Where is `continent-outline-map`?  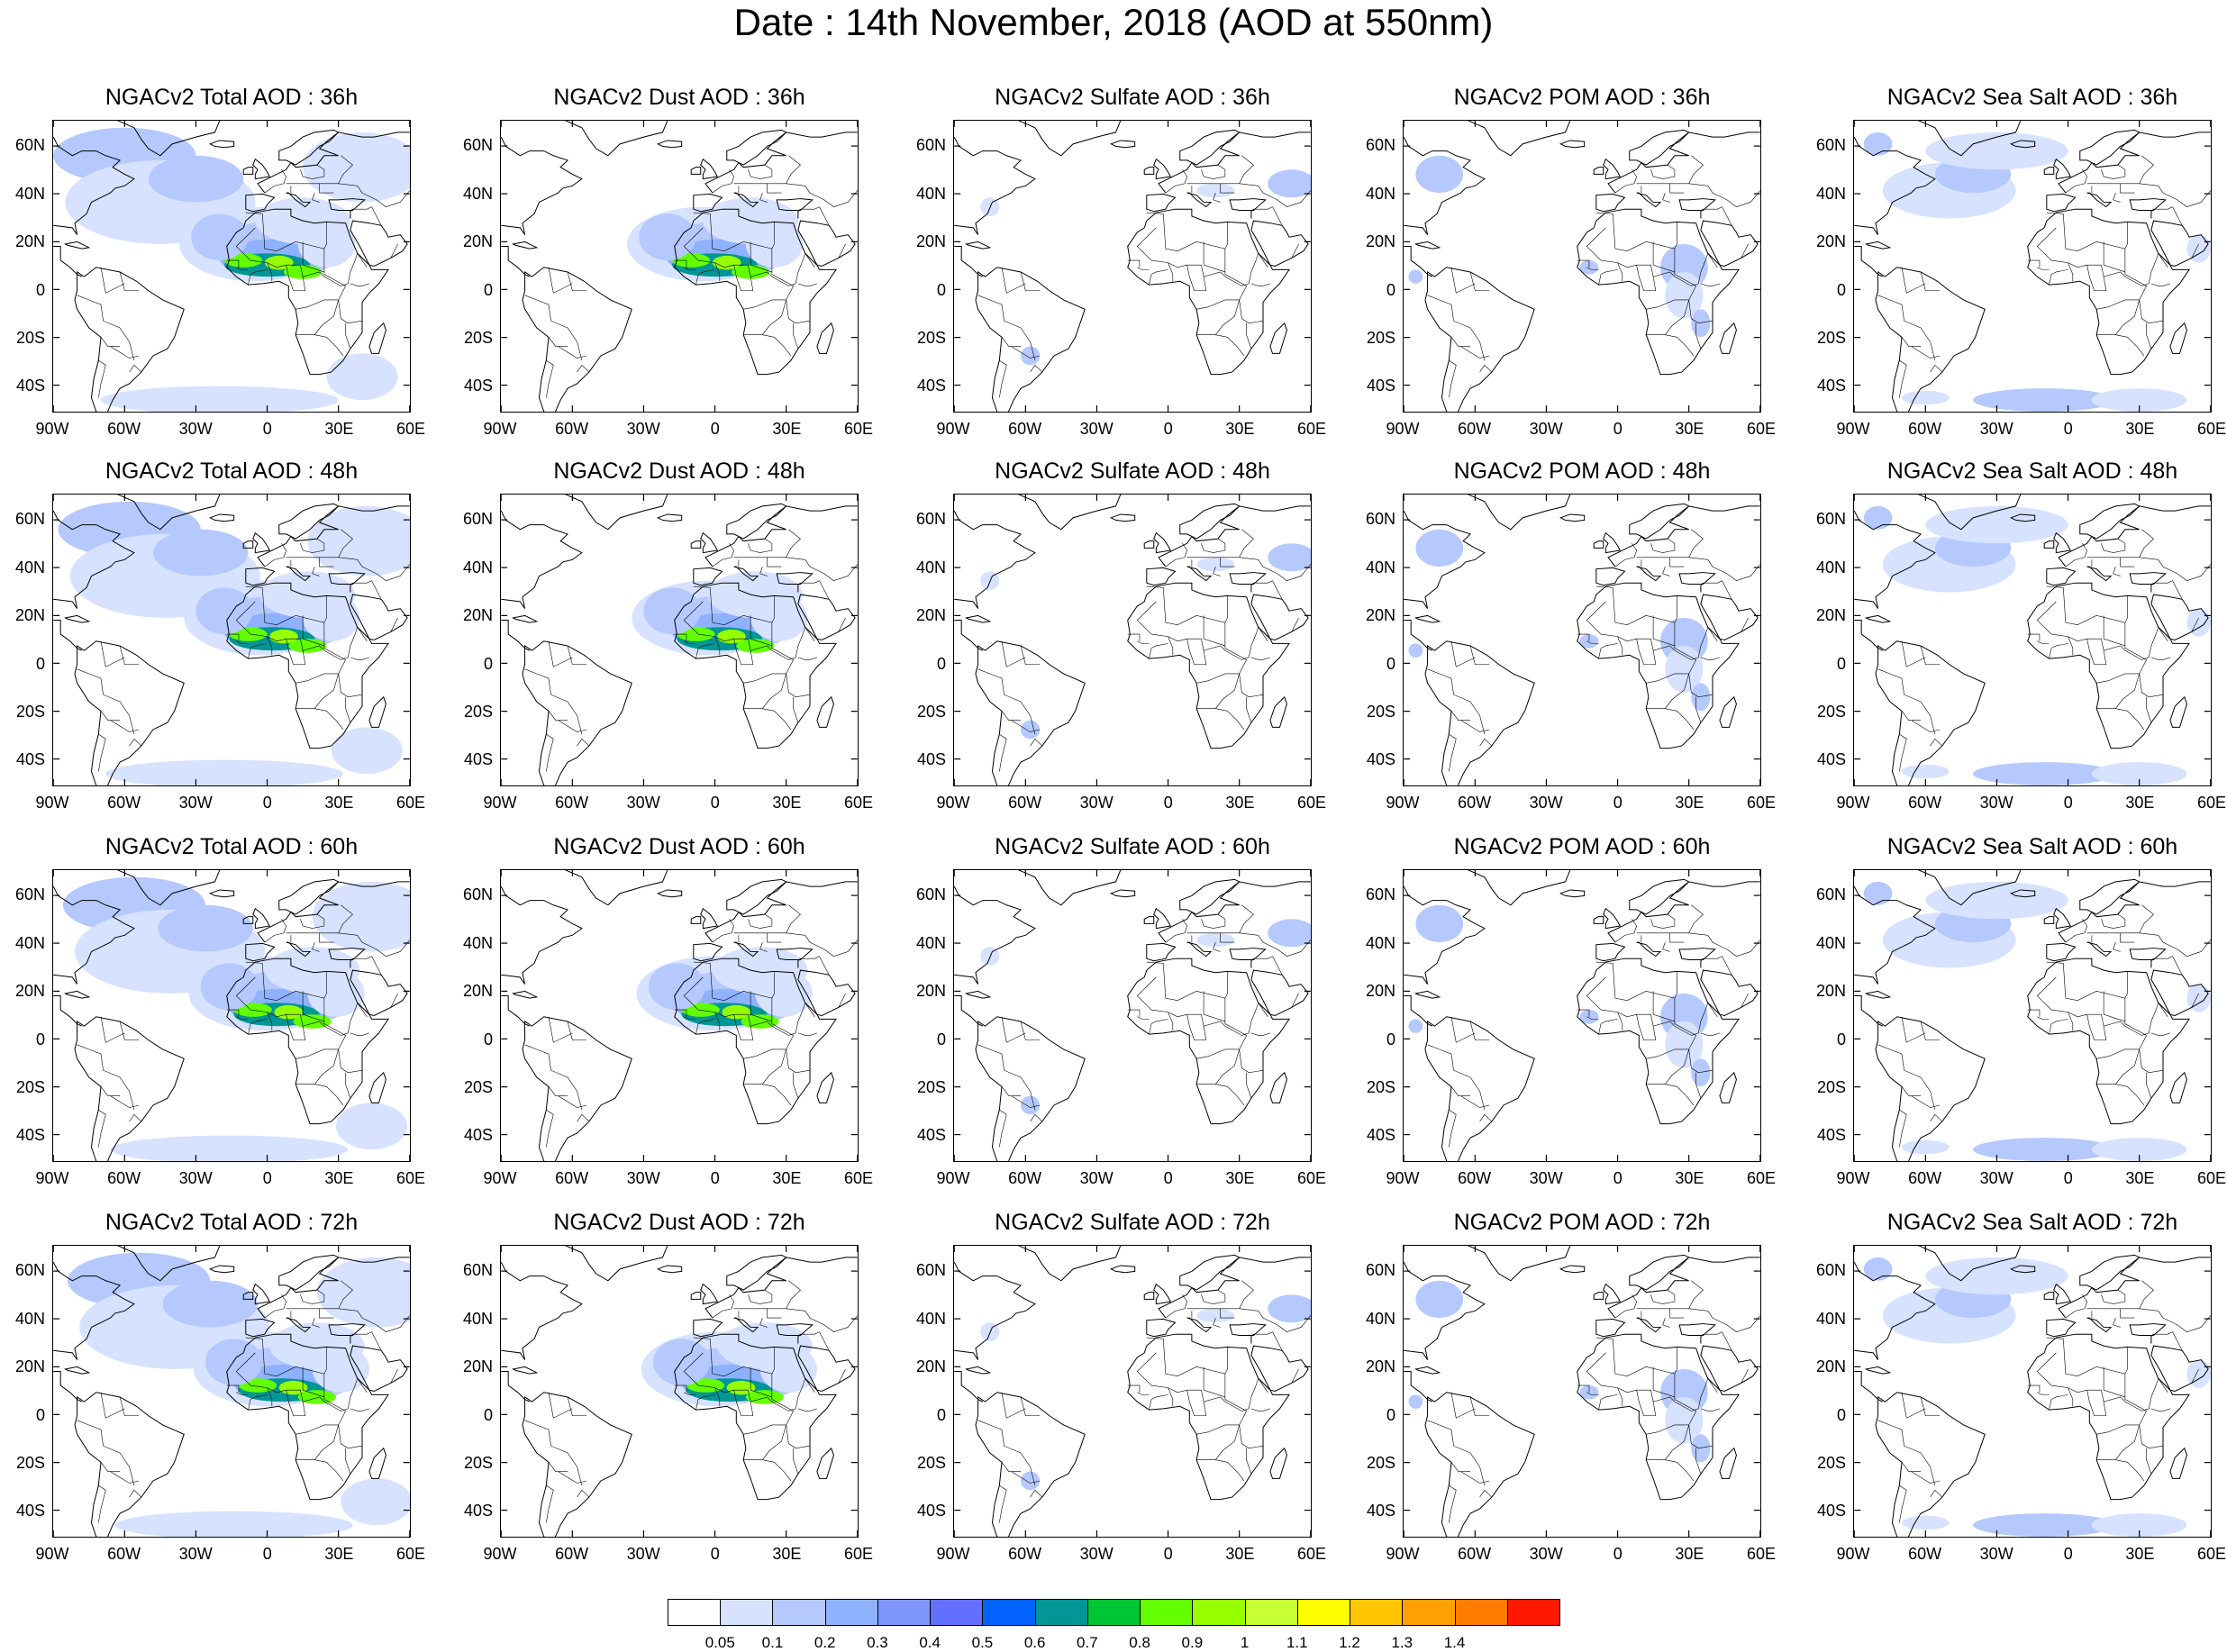 continent-outline-map is located at coordinates (1132, 1391).